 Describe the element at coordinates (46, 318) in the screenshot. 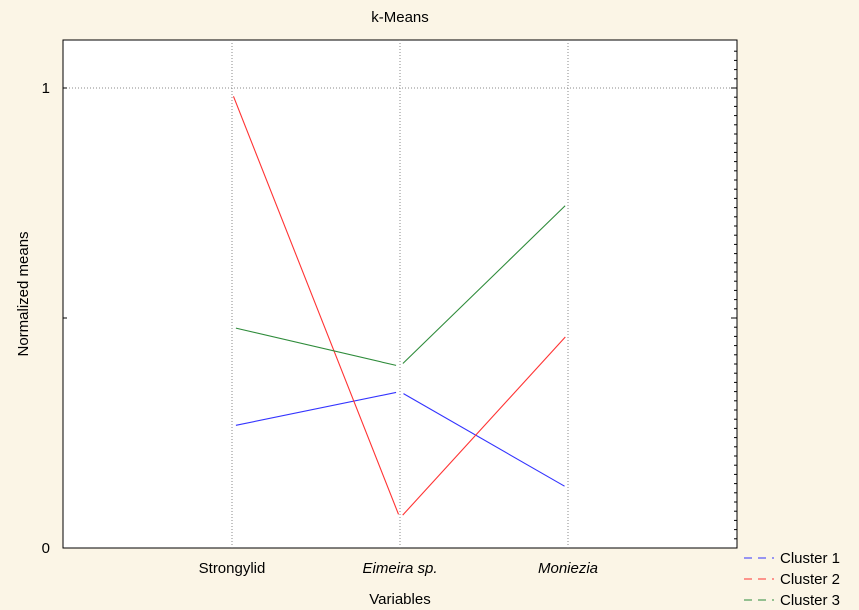

I see `y-tick-labels: 01` at that location.